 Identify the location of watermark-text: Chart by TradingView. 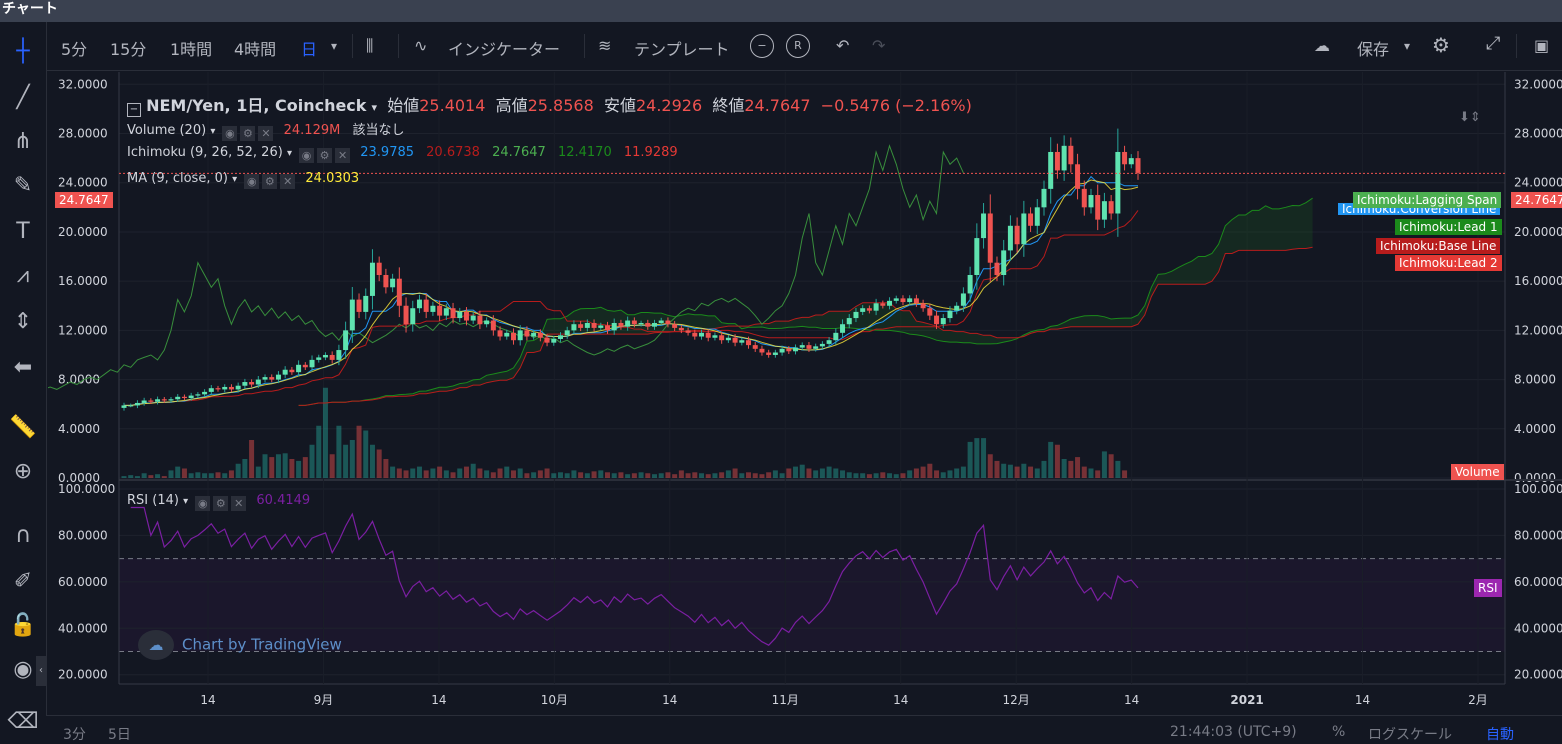
(262, 644).